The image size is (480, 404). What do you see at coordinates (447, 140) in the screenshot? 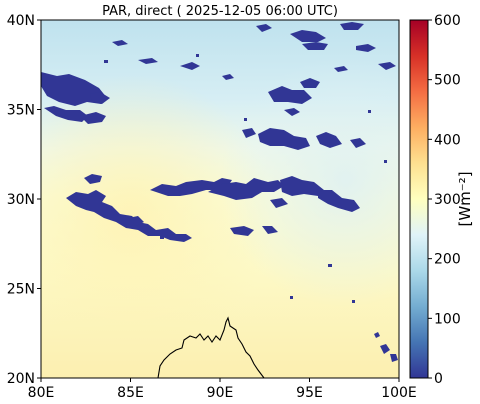
I see `colorbar-tick-label: 400` at bounding box center [447, 140].